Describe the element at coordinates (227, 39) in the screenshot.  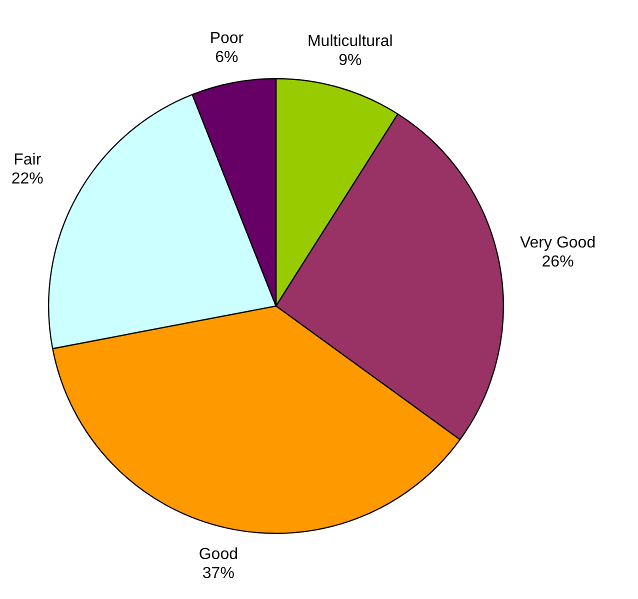
I see `slice-label: Poor` at that location.